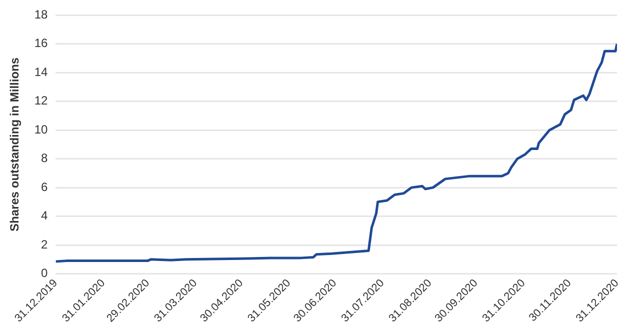 The height and width of the screenshot is (328, 631). I want to click on y-tick-label: 0, so click(44, 273).